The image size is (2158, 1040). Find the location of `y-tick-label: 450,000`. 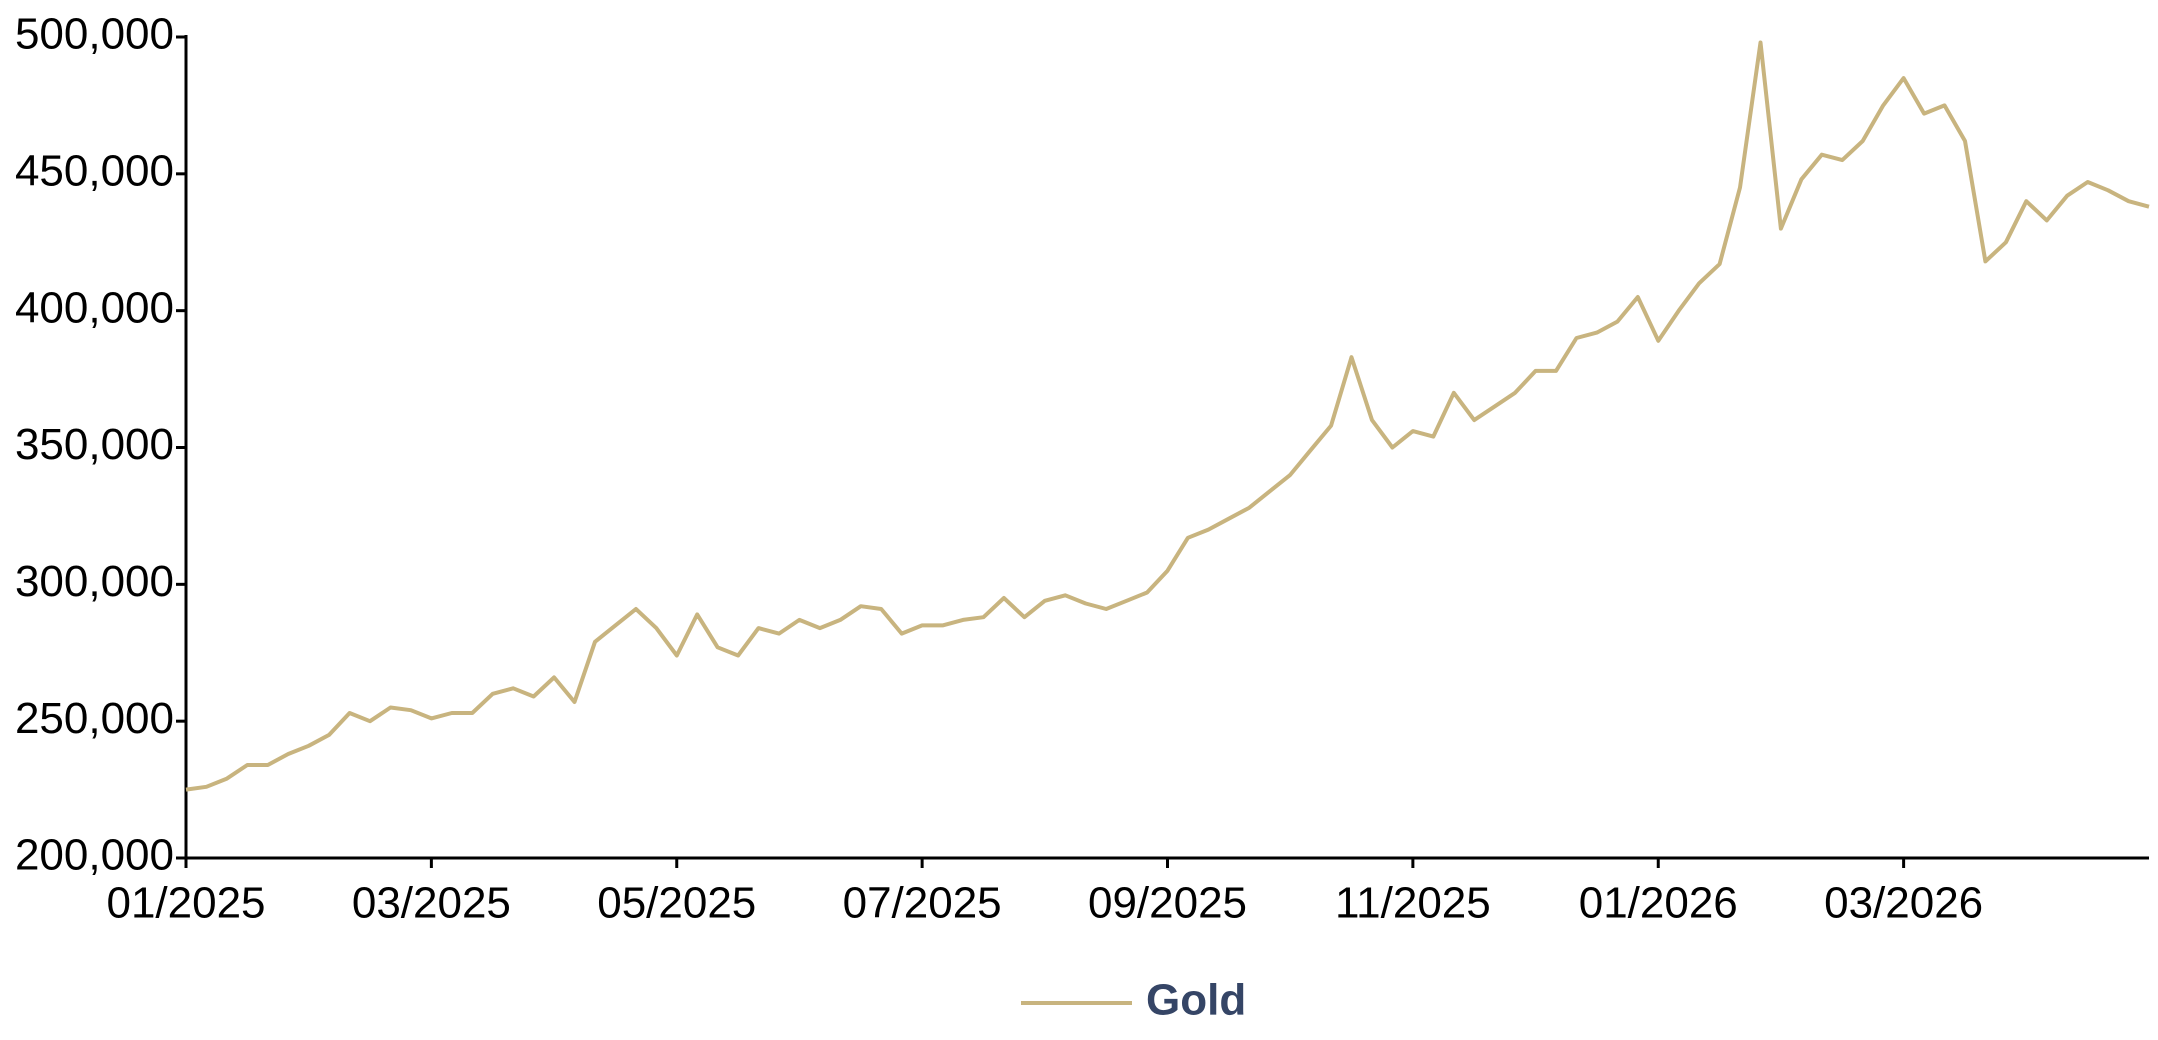

y-tick-label: 450,000 is located at coordinates (94, 170).